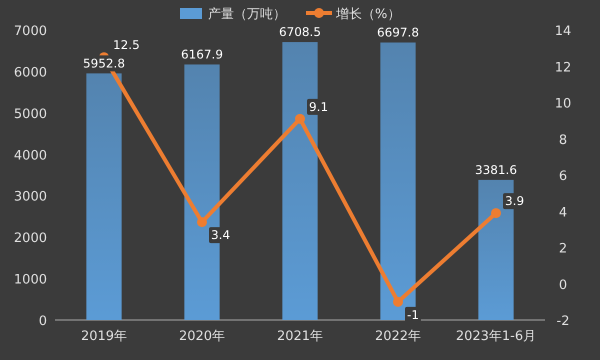  Describe the element at coordinates (398, 33) in the screenshot. I see `data-label: 6697.8` at that location.